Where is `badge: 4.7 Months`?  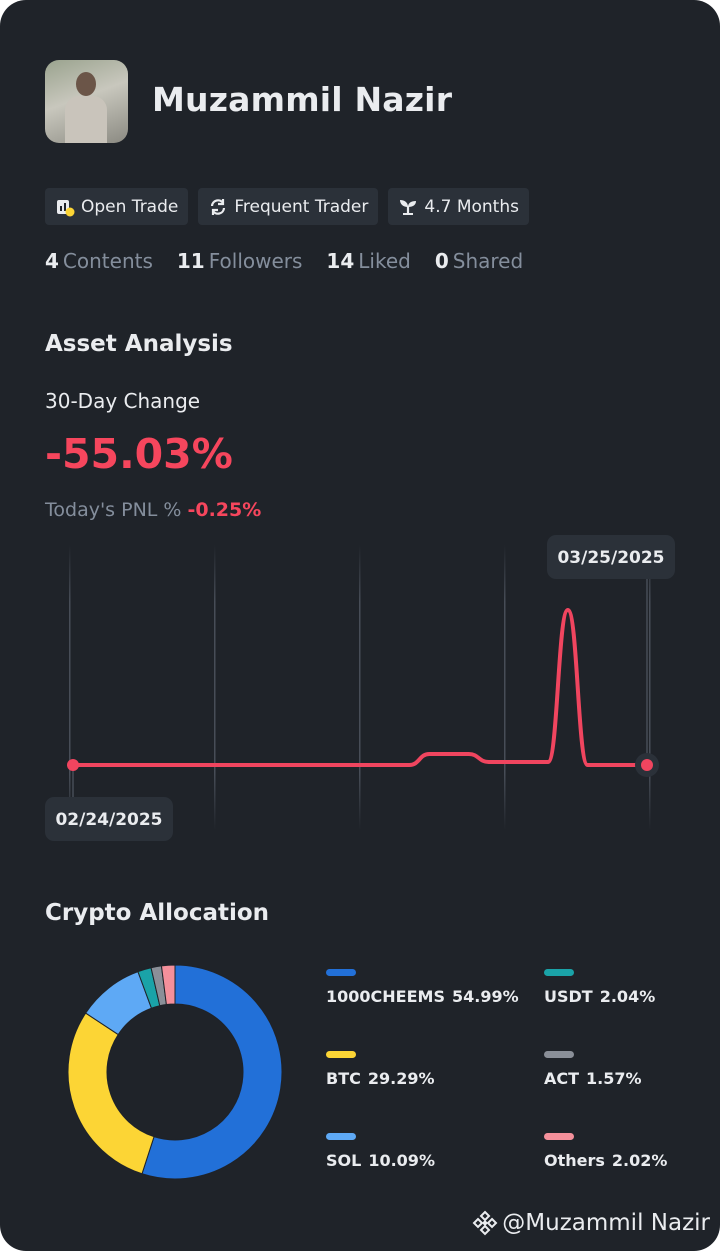 badge: 4.7 Months is located at coordinates (458, 206).